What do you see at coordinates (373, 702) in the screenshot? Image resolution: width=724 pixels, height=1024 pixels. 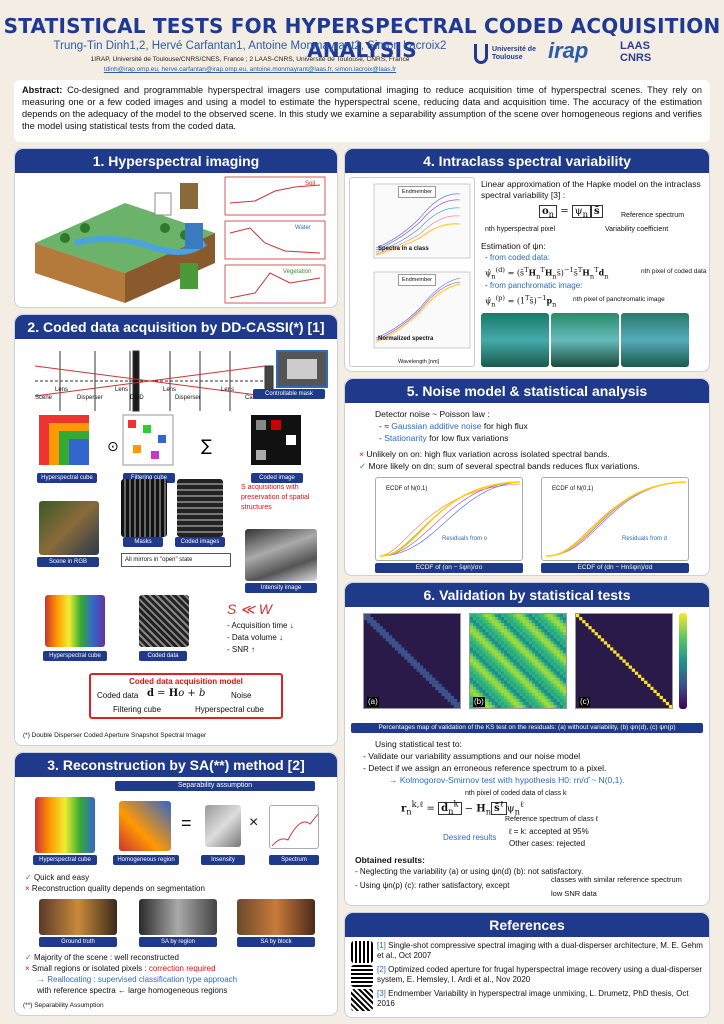 I see `heatmap-label-a: (a)` at bounding box center [373, 702].